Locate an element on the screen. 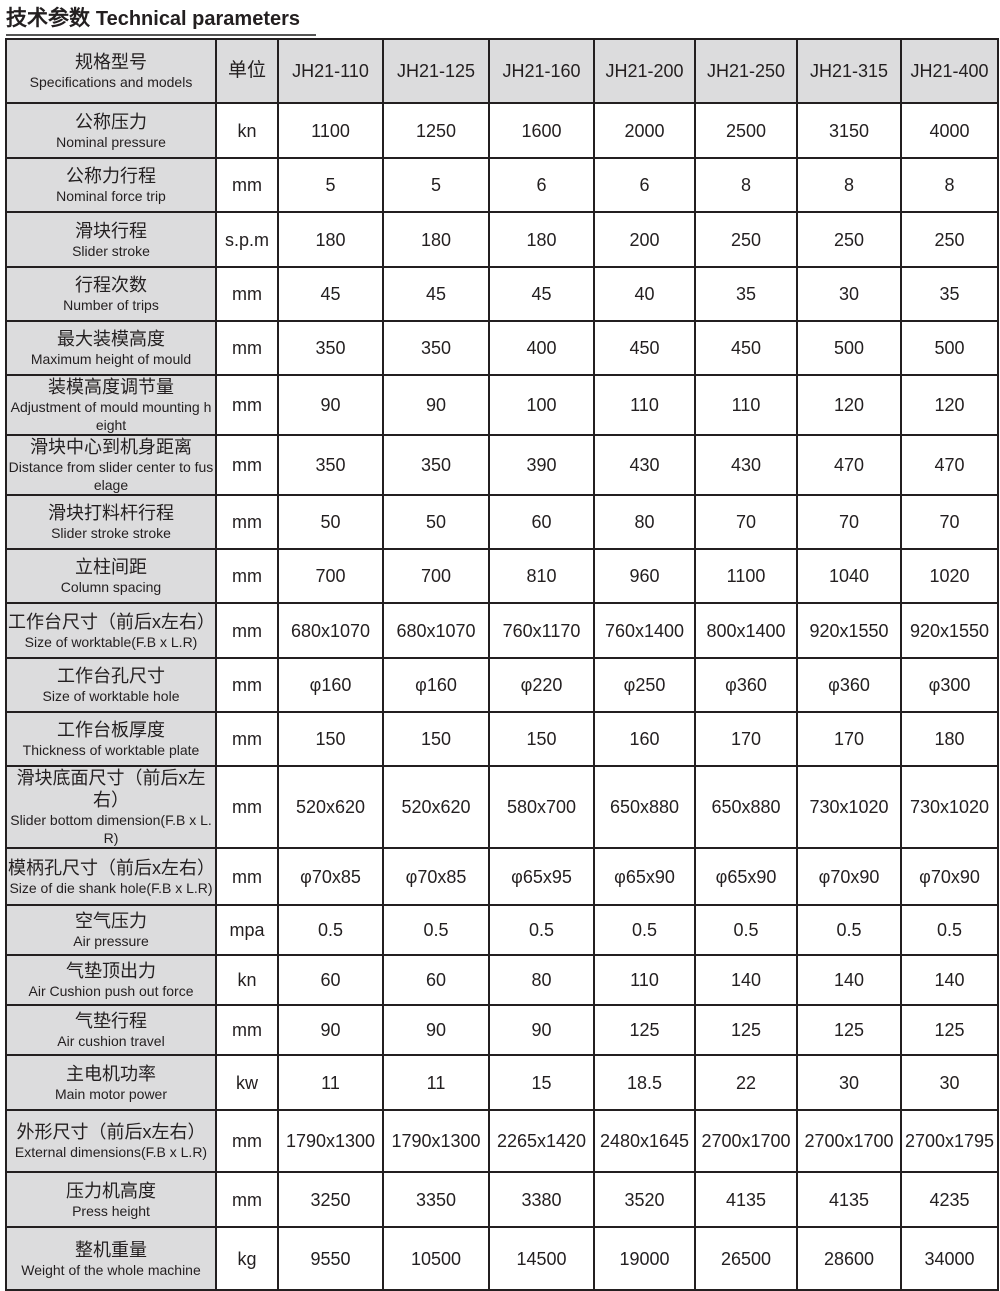  param-value: 45 is located at coordinates (541, 294).